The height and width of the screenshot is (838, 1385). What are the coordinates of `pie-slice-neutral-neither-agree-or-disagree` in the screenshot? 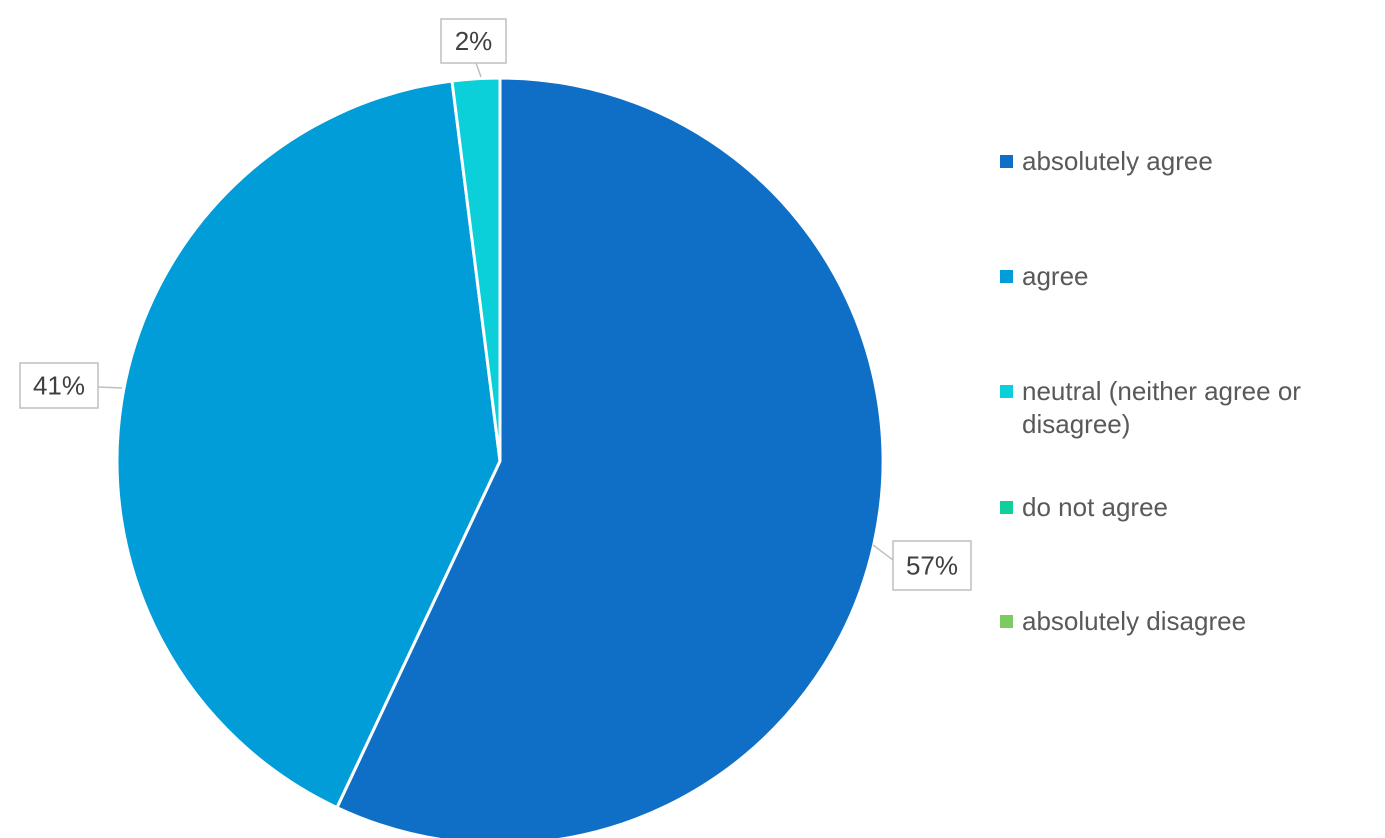 It's located at (476, 269).